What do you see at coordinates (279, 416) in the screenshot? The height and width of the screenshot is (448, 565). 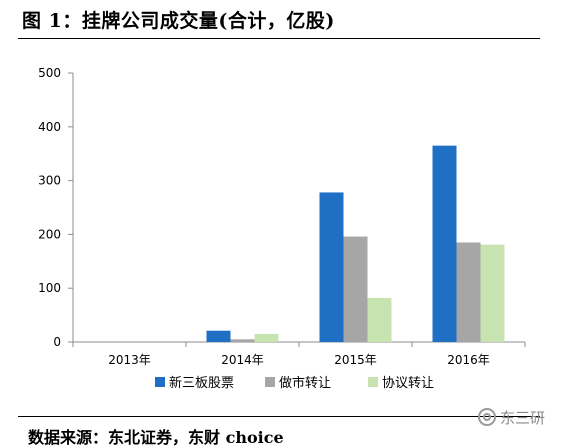 I see `source-rule` at bounding box center [279, 416].